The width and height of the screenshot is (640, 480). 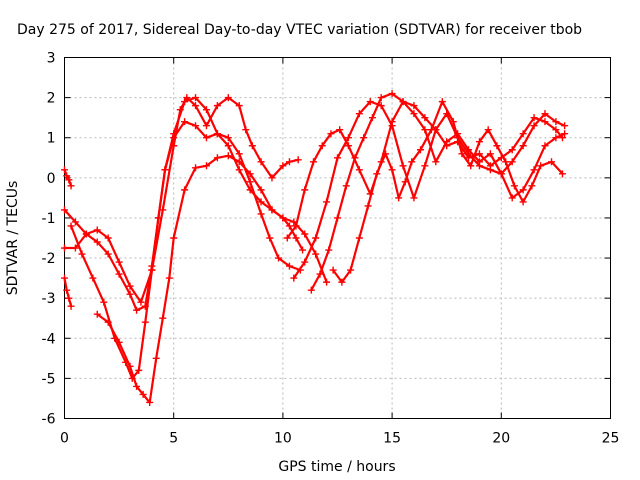 What do you see at coordinates (49, 339) in the screenshot?
I see `y-tick-label: -4` at bounding box center [49, 339].